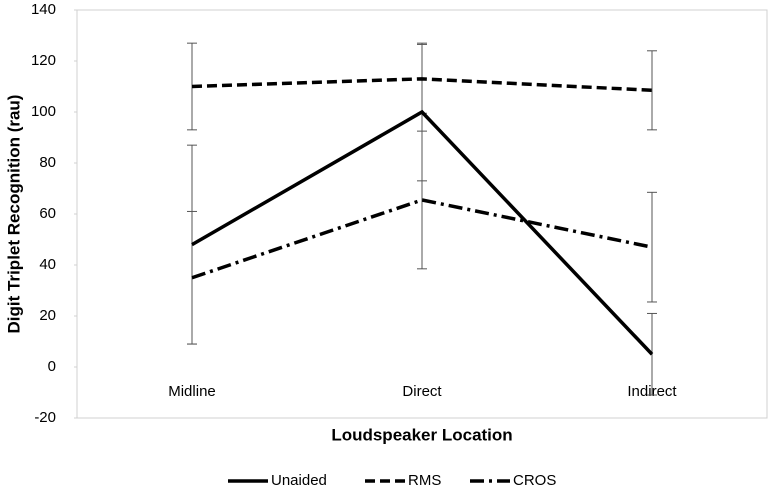  What do you see at coordinates (13, 214) in the screenshot?
I see `y-axis-title: Digit Triplet Recognition (rau)` at bounding box center [13, 214].